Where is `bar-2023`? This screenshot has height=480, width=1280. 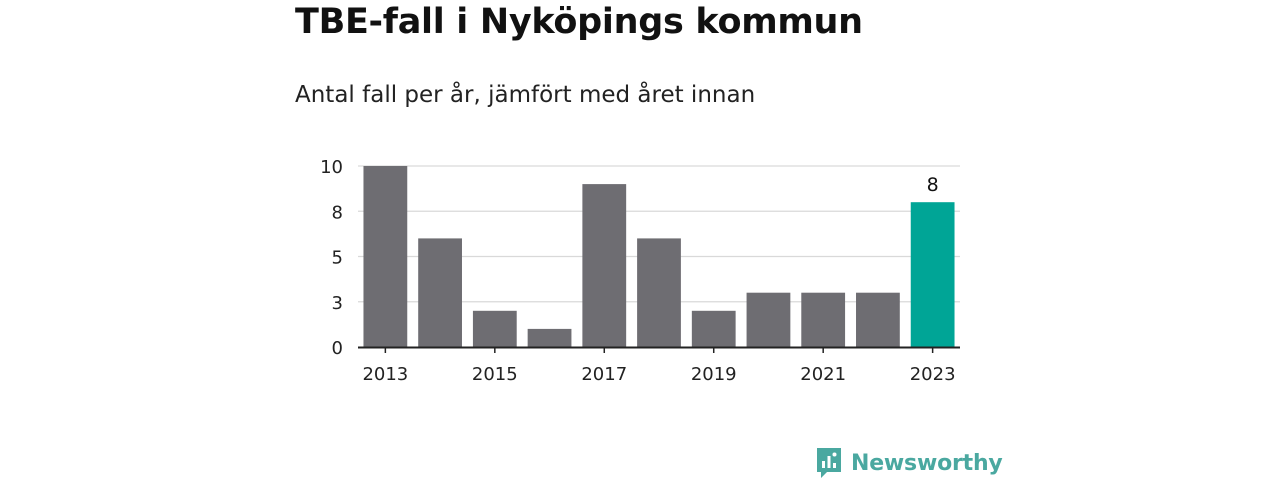
bar-2023 is located at coordinates (932, 274).